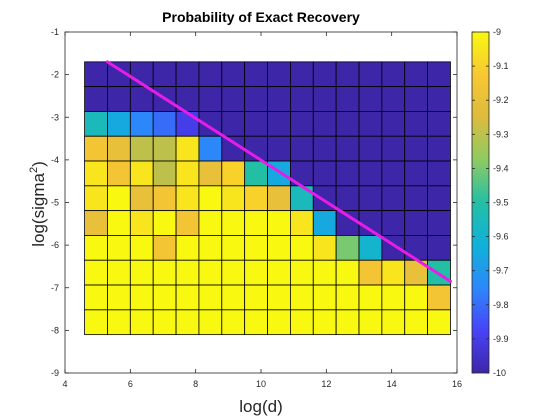 The height and width of the screenshot is (420, 560). Describe the element at coordinates (392, 384) in the screenshot. I see `x-tick-label: 14` at that location.